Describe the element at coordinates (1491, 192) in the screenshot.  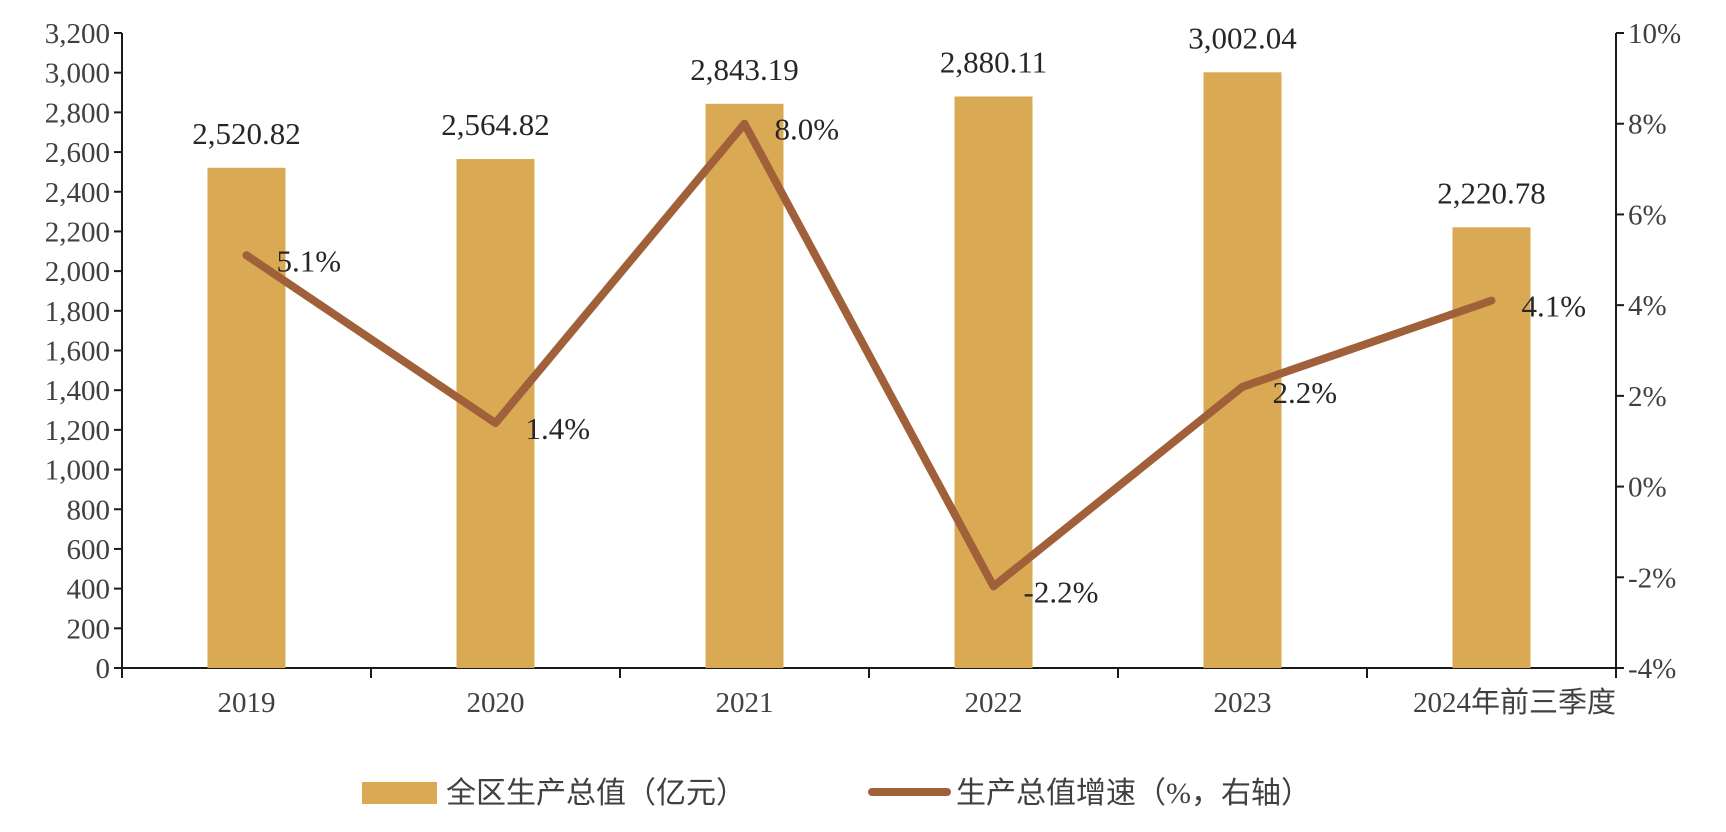
I see `bar-value-label: 2,220.78` at that location.